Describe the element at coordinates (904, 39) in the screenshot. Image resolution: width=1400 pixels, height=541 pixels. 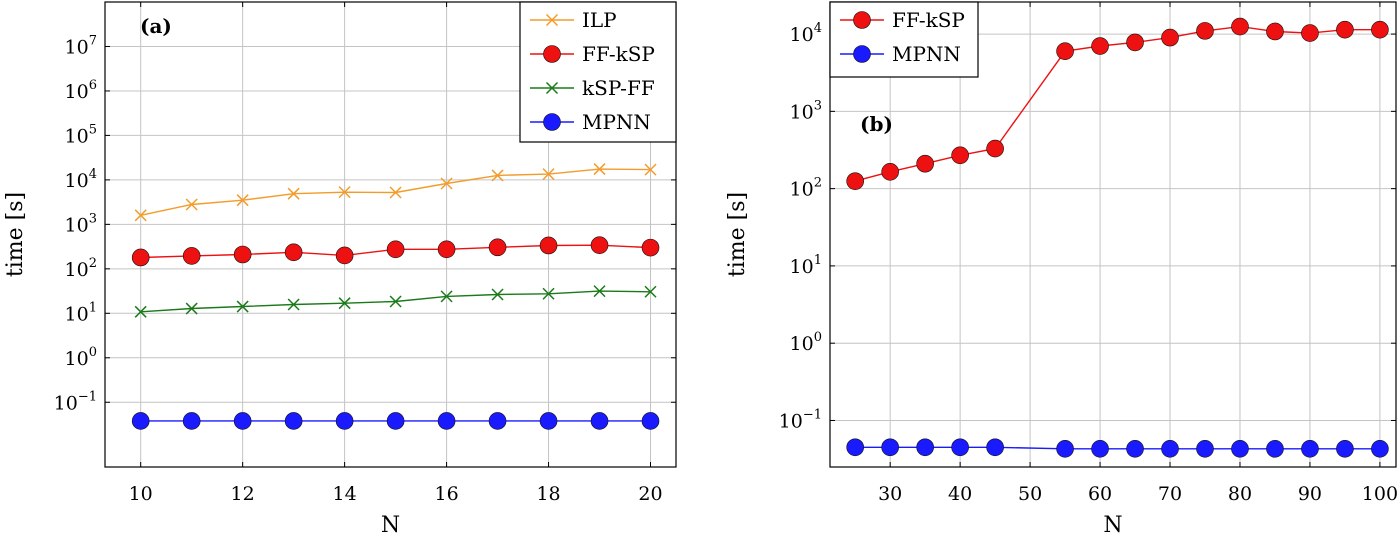
I see `legend-box` at that location.